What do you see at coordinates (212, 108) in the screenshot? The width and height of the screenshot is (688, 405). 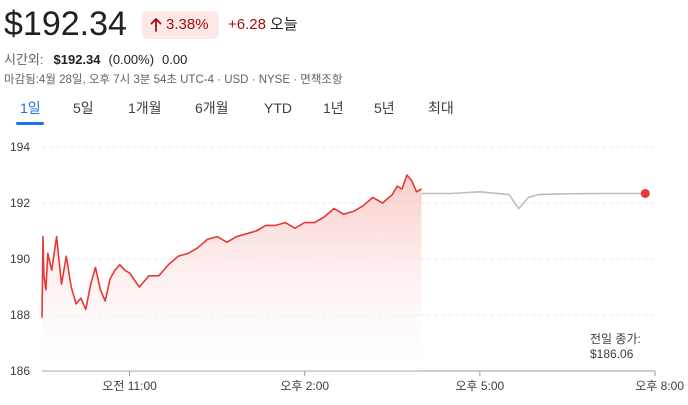 I see `tab-6m: 6개월` at bounding box center [212, 108].